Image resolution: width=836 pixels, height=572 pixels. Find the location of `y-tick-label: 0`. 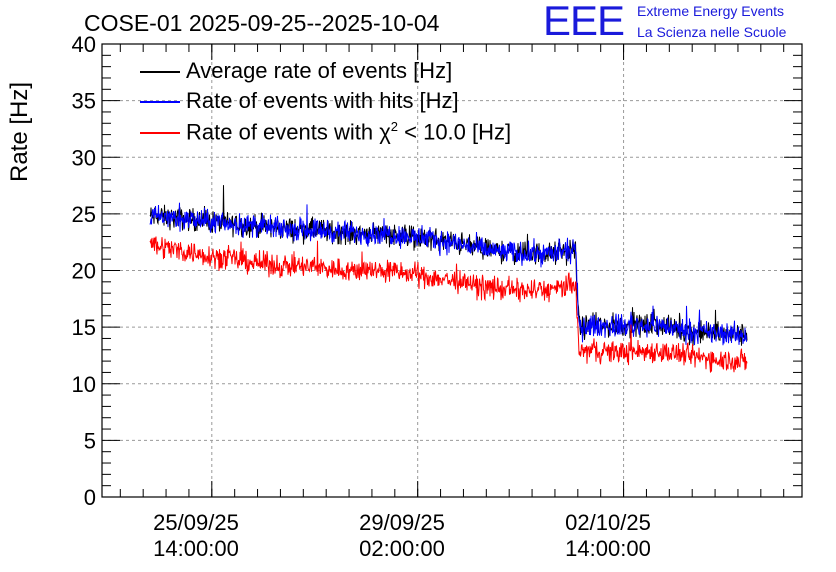

y-tick-label: 0 is located at coordinates (90, 497).